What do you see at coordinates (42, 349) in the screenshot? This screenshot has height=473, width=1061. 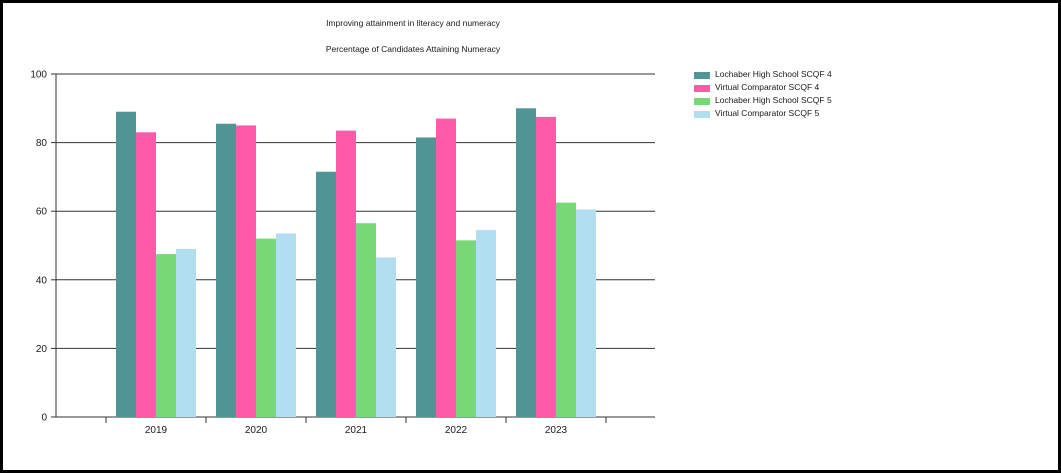 I see `y-tick-label: 20` at bounding box center [42, 349].